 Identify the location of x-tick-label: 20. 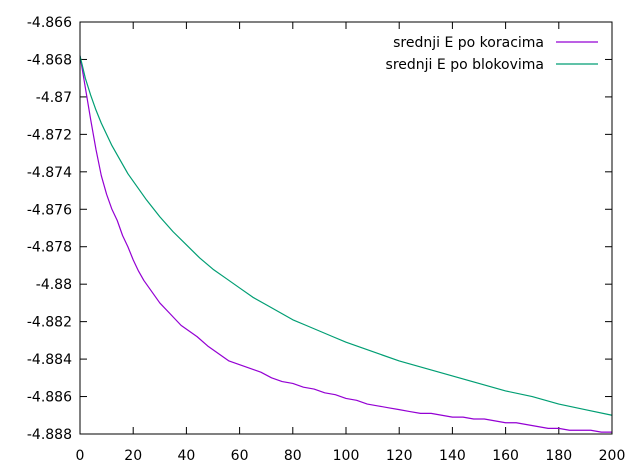
(133, 456).